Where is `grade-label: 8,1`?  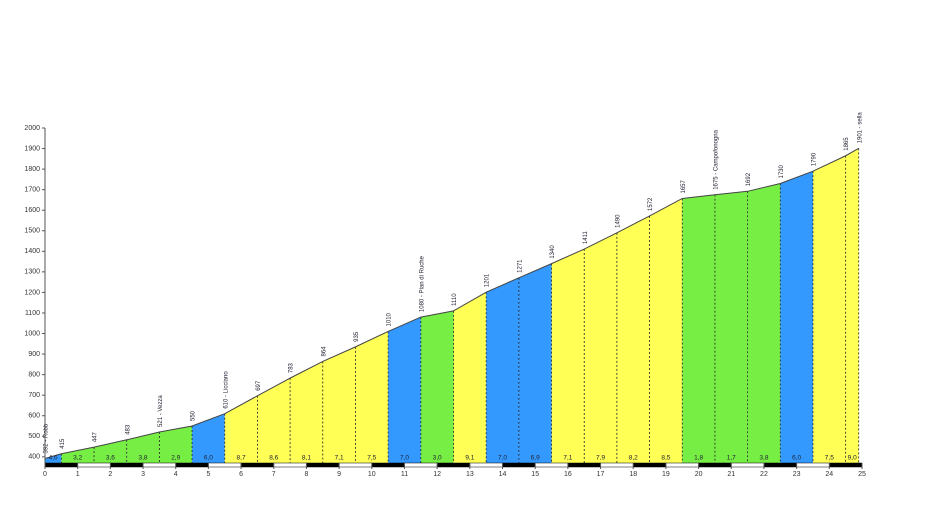
grade-label: 8,1 is located at coordinates (306, 458).